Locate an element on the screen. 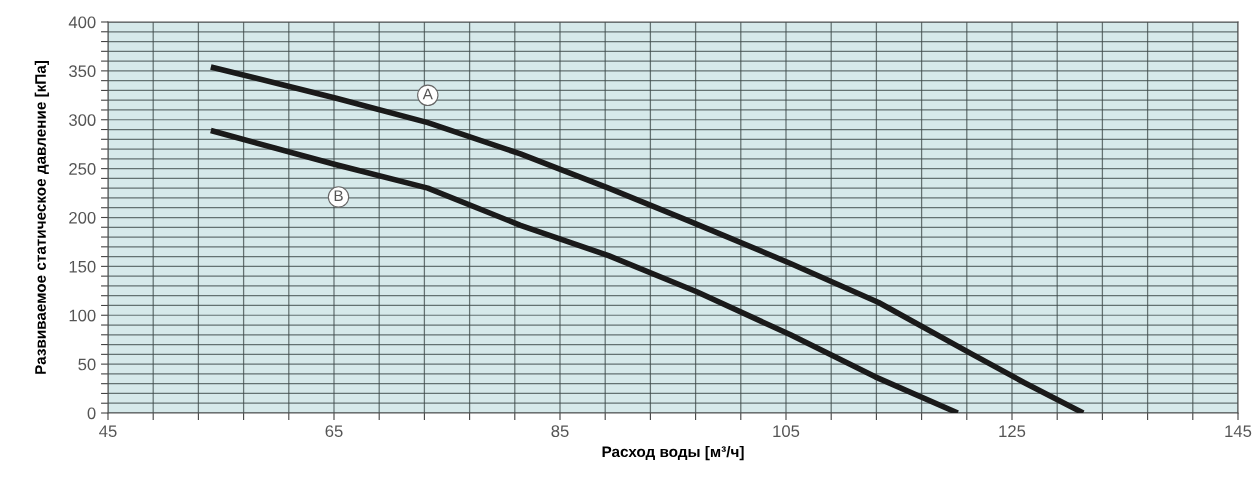 The image size is (1260, 482). y-tick-label: 0 is located at coordinates (91, 413).